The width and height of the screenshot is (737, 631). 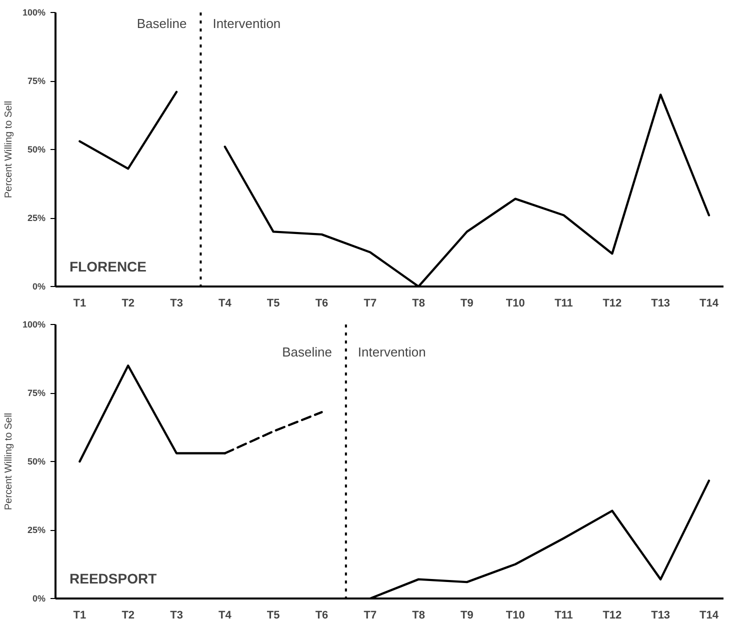 I want to click on annotation: FLORENCE, so click(x=108, y=266).